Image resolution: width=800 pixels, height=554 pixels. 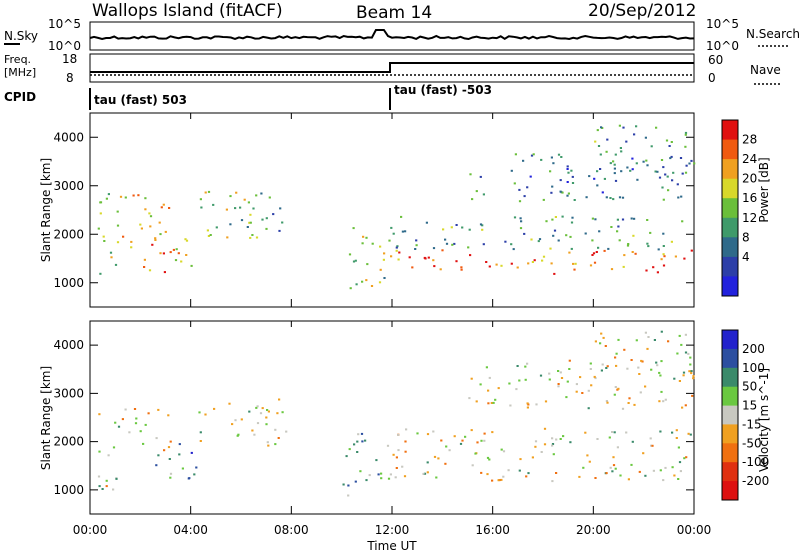 I want to click on power-colorbar: 28 24 20 16 12 8 4, so click(x=739, y=208).